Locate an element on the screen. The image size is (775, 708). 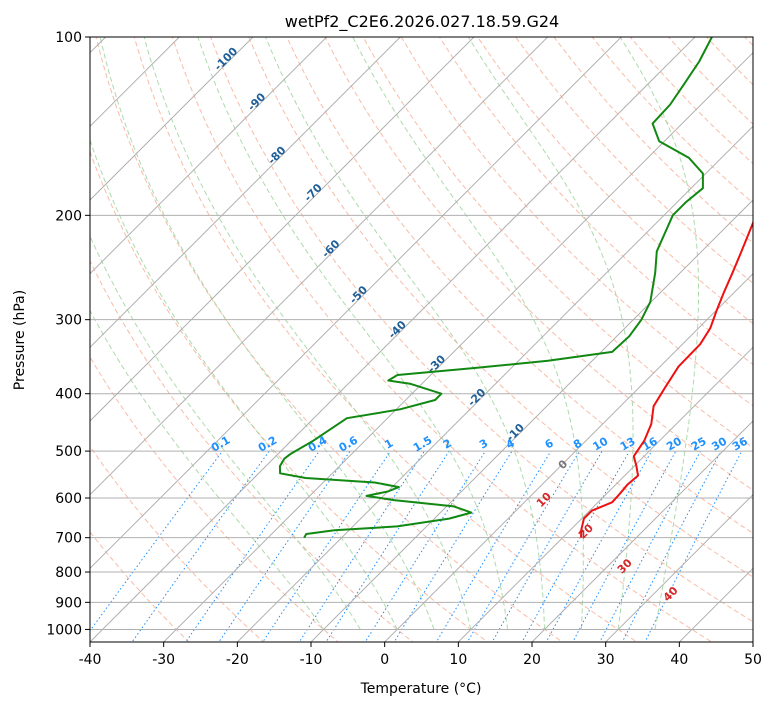
x-tick-label: 10 is located at coordinates (458, 660).